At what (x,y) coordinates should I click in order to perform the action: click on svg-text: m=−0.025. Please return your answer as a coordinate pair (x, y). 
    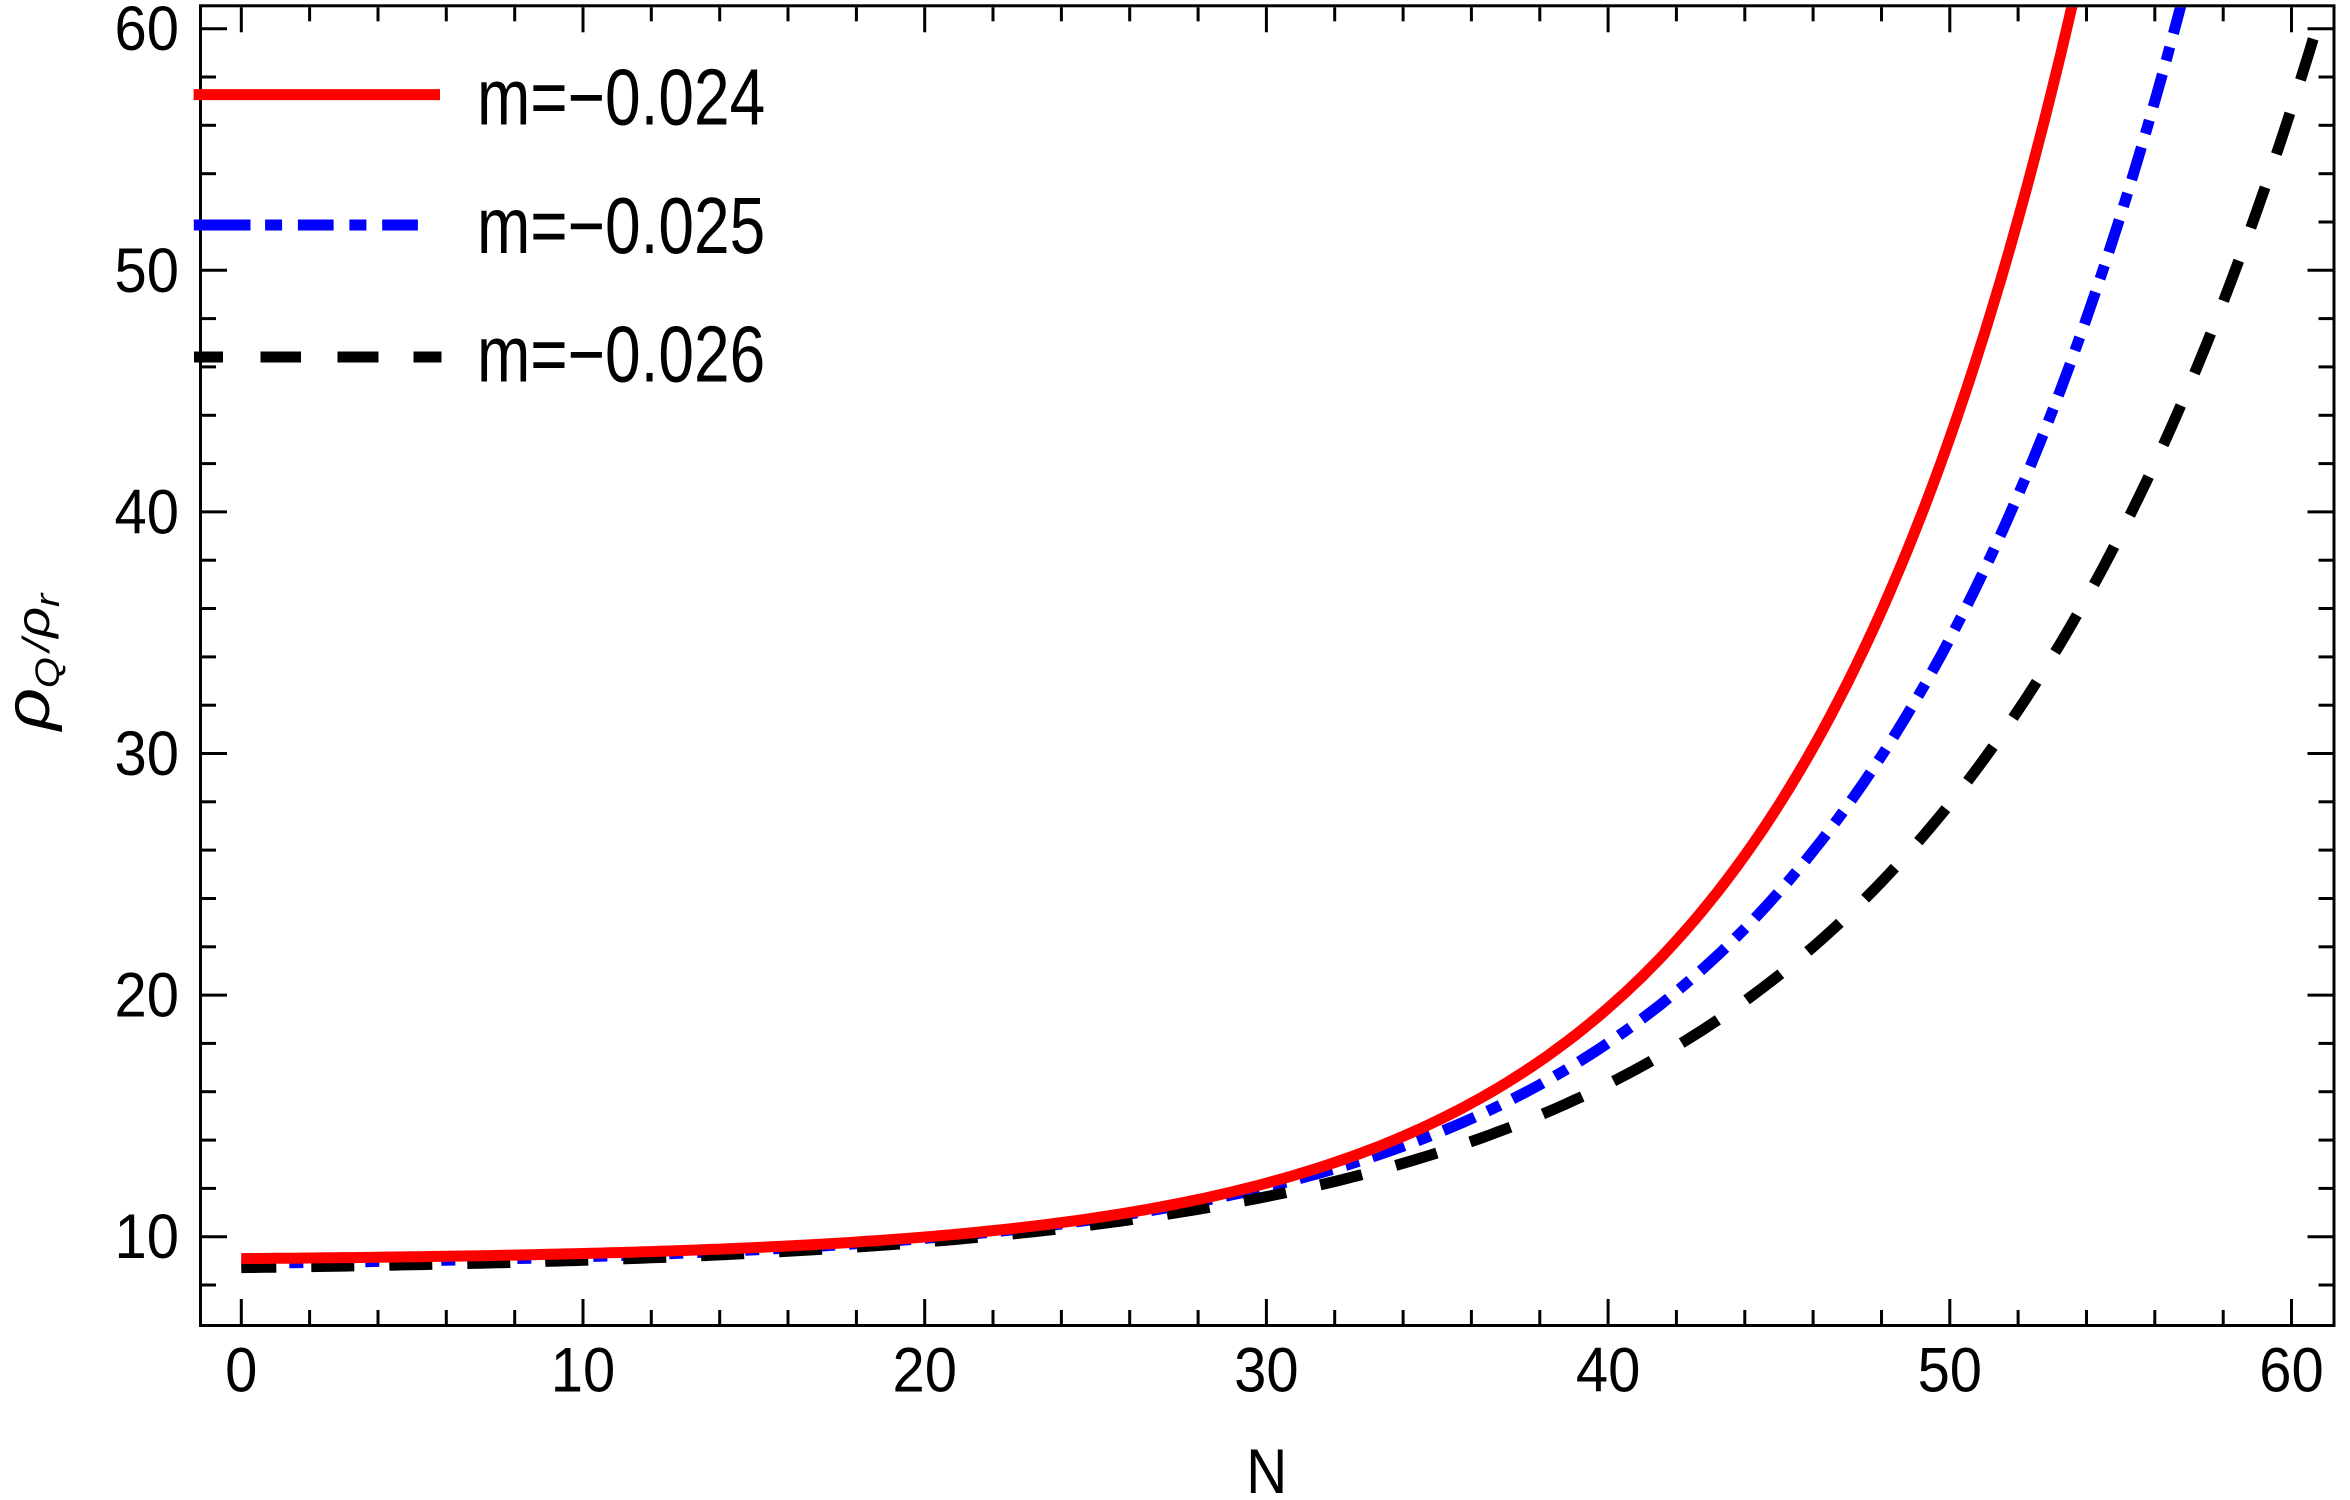
    Looking at the image, I should click on (621, 225).